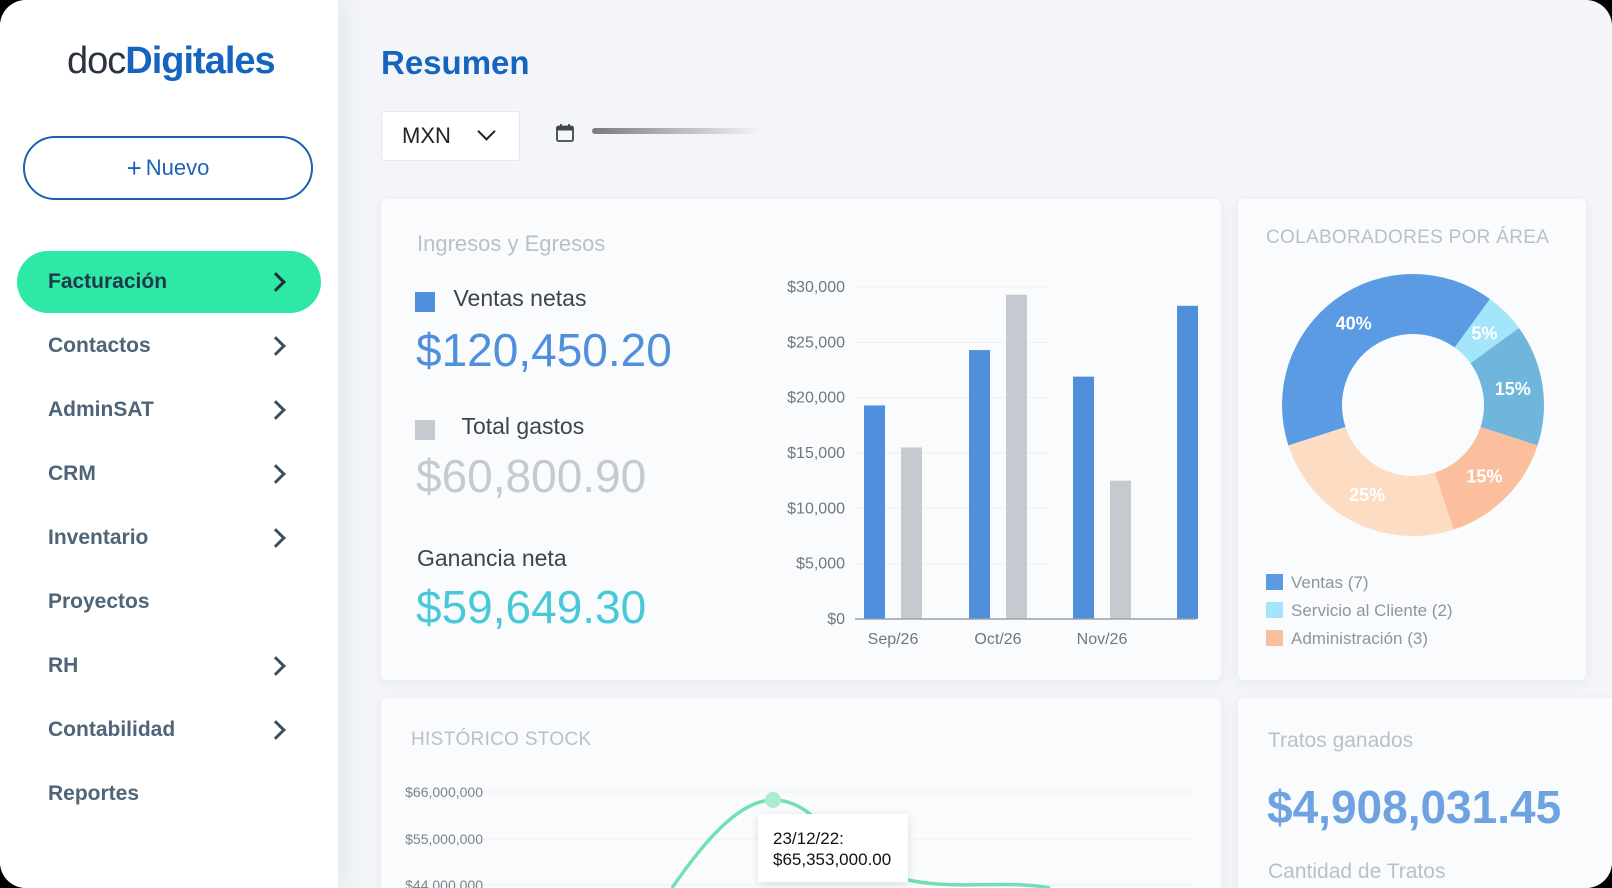  I want to click on page-title: Resumen, so click(455, 62).